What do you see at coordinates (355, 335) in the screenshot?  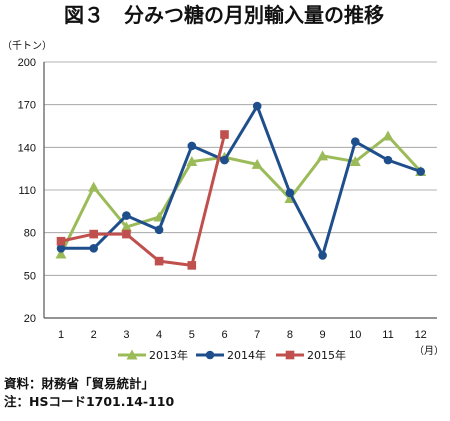 I see `x-tick-label: 10` at bounding box center [355, 335].